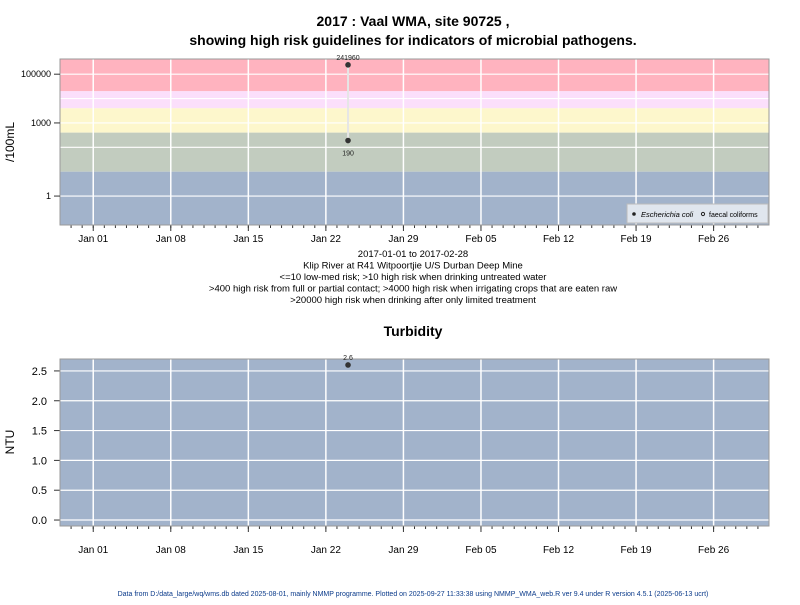 Image resolution: width=800 pixels, height=605 pixels. Describe the element at coordinates (10, 442) in the screenshot. I see `chart2-ylabel: NTU` at that location.